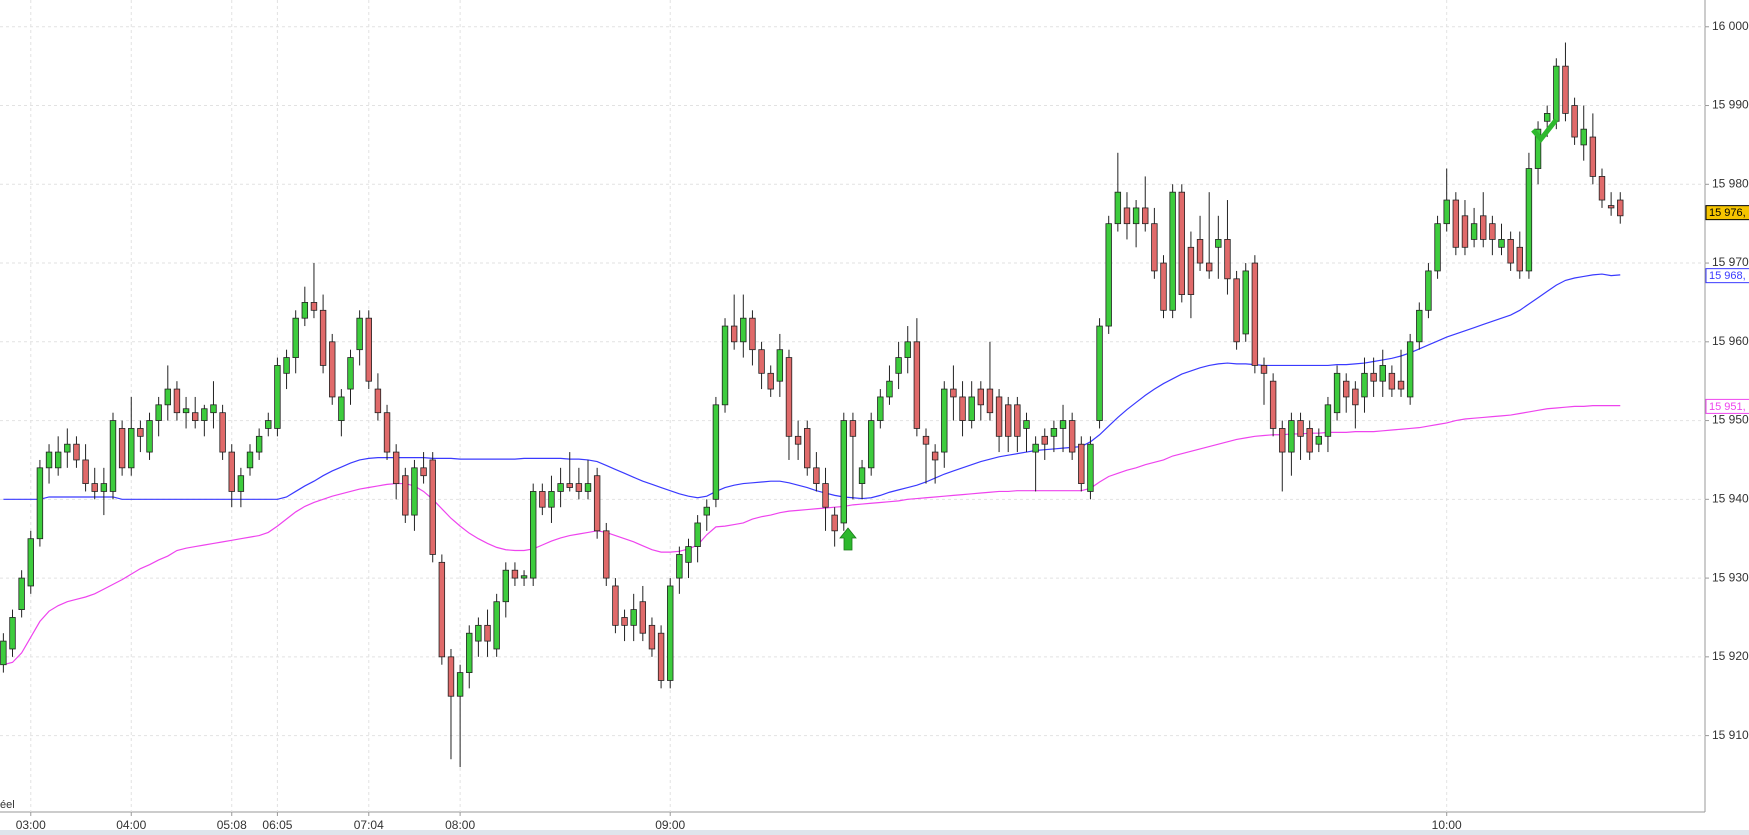 The image size is (1749, 835). Describe the element at coordinates (31, 825) in the screenshot. I see `x-tick-label: 03:00` at that location.